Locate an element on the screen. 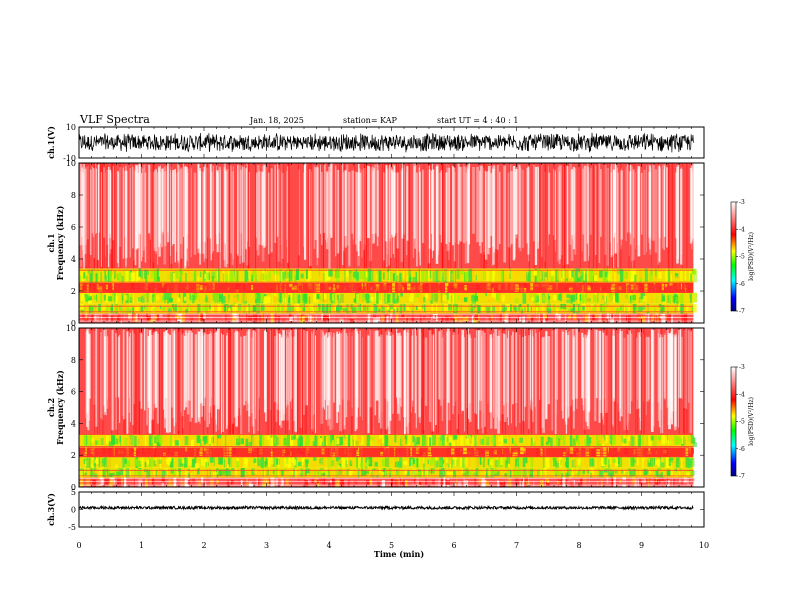 The height and width of the screenshot is (612, 792). y-tick-label: 0 is located at coordinates (73, 487).